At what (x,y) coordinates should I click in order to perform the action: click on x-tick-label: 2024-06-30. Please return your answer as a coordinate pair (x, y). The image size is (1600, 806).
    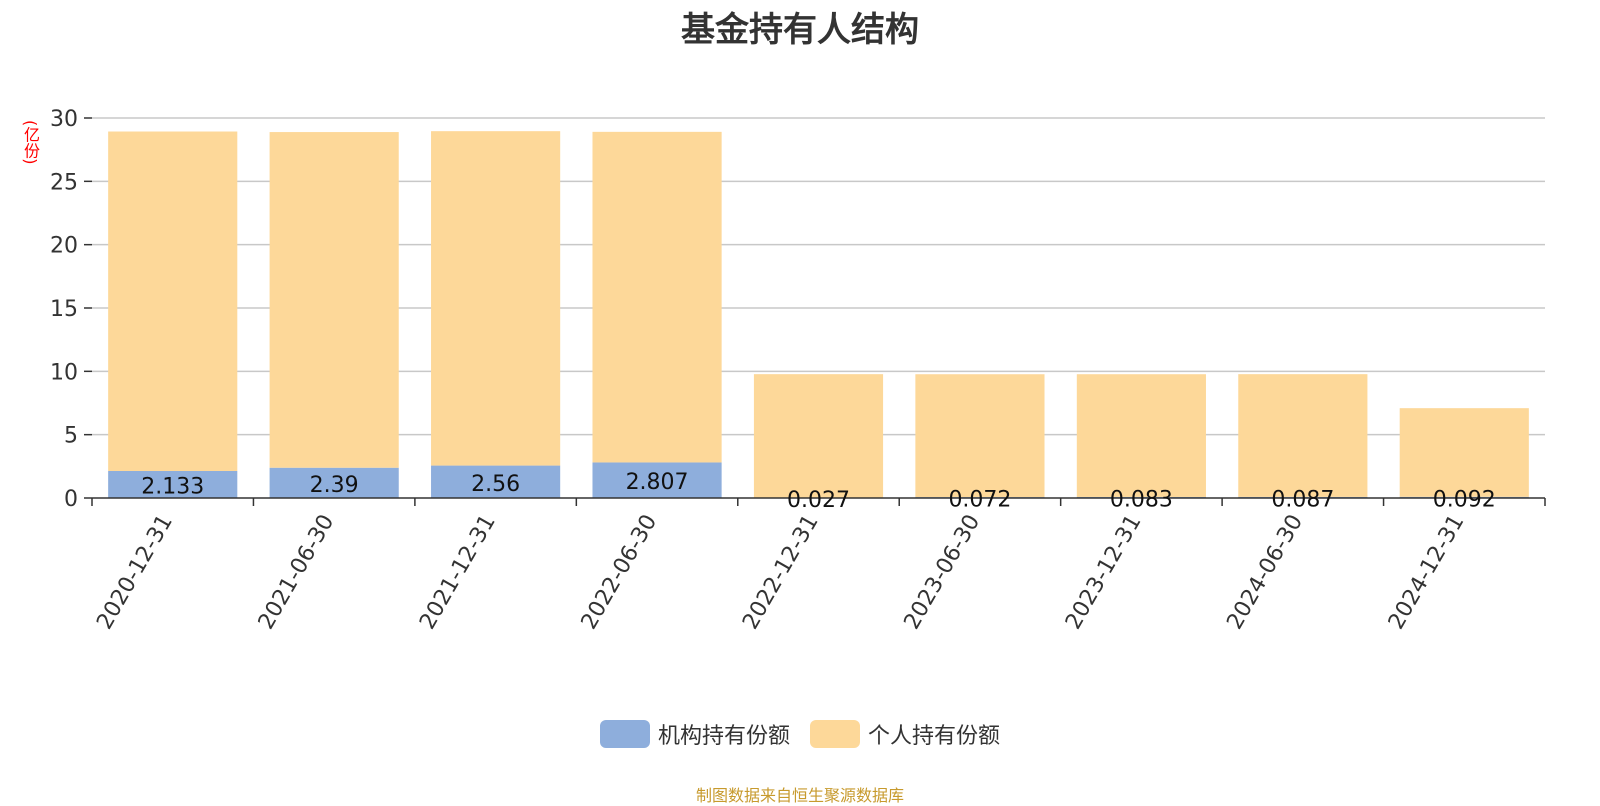
    Looking at the image, I should click on (1265, 572).